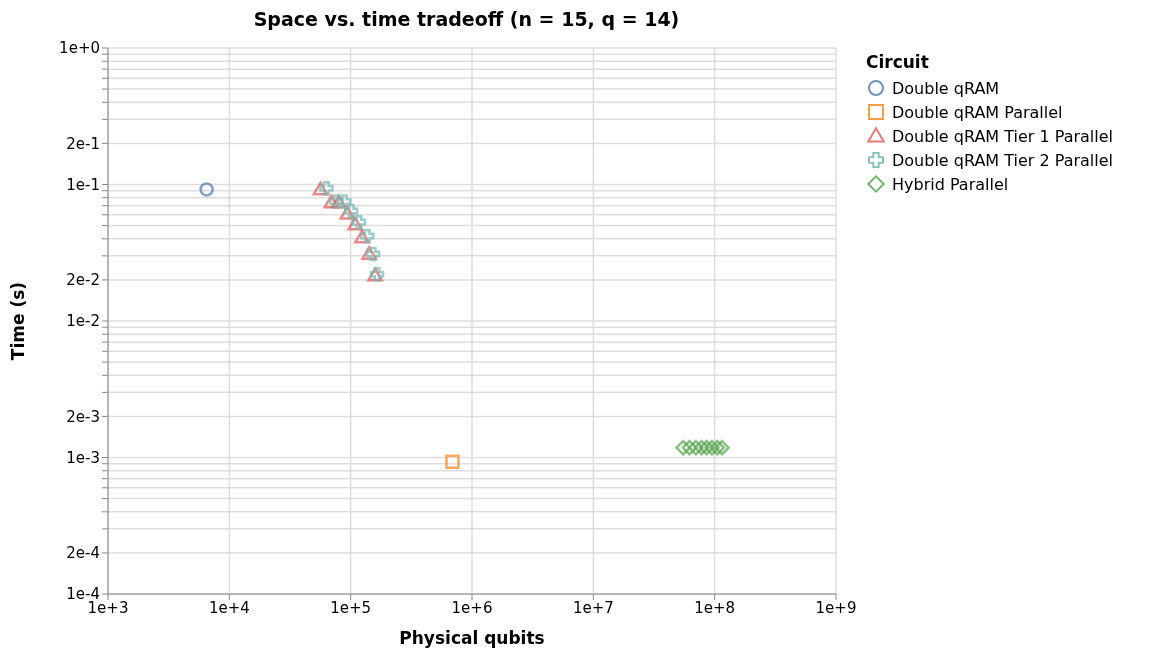  What do you see at coordinates (715, 607) in the screenshot?
I see `x-tick-label: 1e+8` at bounding box center [715, 607].